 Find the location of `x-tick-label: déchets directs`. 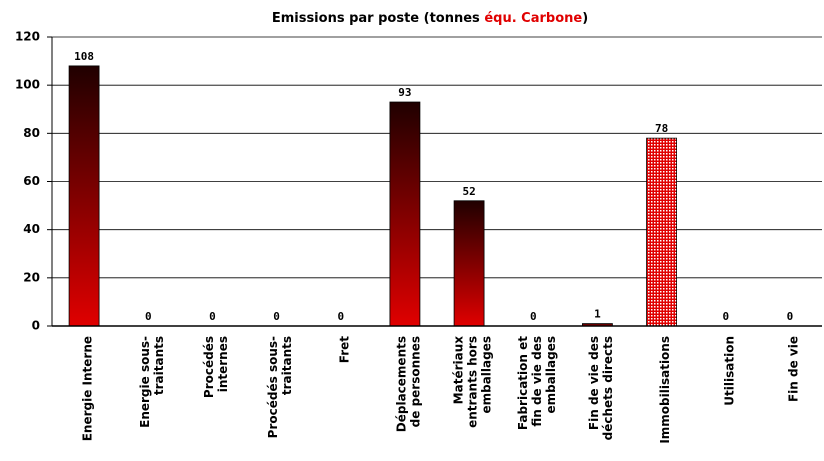

x-tick-label: déchets directs is located at coordinates (608, 388).